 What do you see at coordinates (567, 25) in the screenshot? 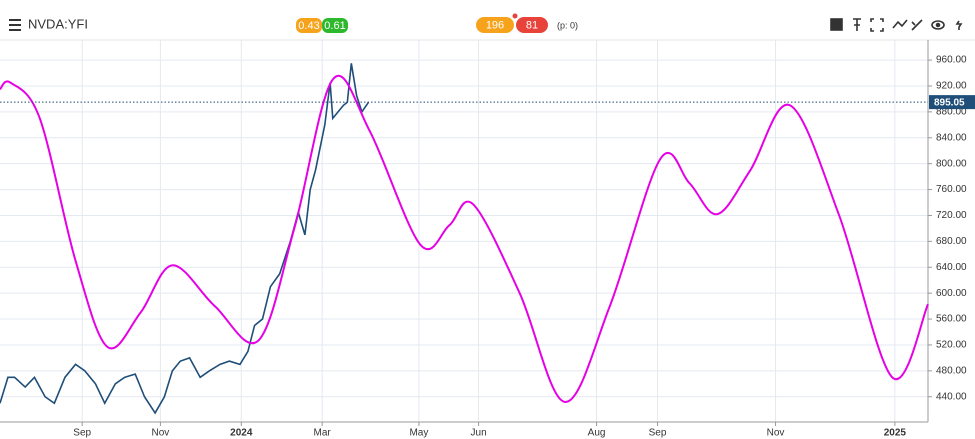
I see `pending: (p: 0)` at bounding box center [567, 25].